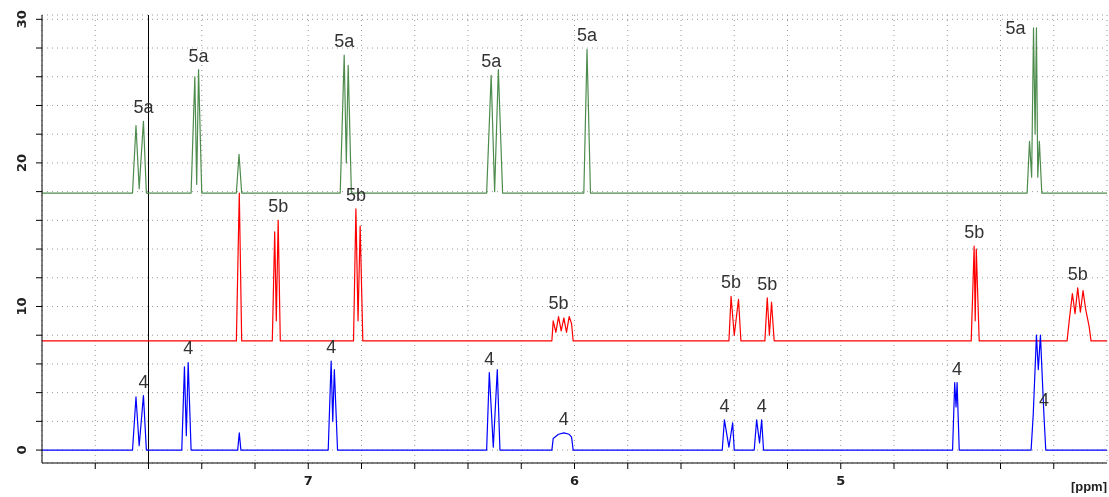  I want to click on y-tick-label: 0, so click(21, 450).